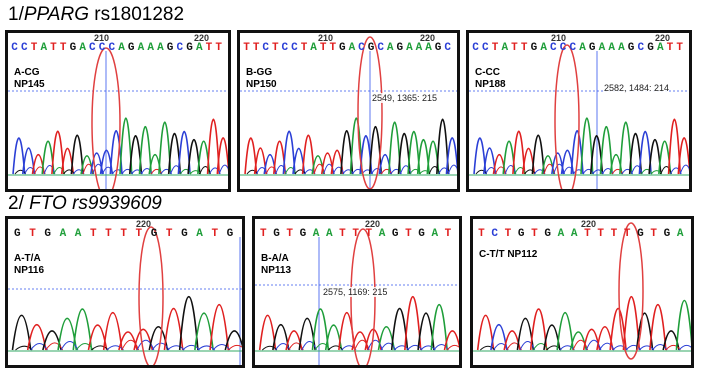 The height and width of the screenshot is (370, 704). Describe the element at coordinates (559, 38) in the screenshot. I see `position-number: 210` at that location.